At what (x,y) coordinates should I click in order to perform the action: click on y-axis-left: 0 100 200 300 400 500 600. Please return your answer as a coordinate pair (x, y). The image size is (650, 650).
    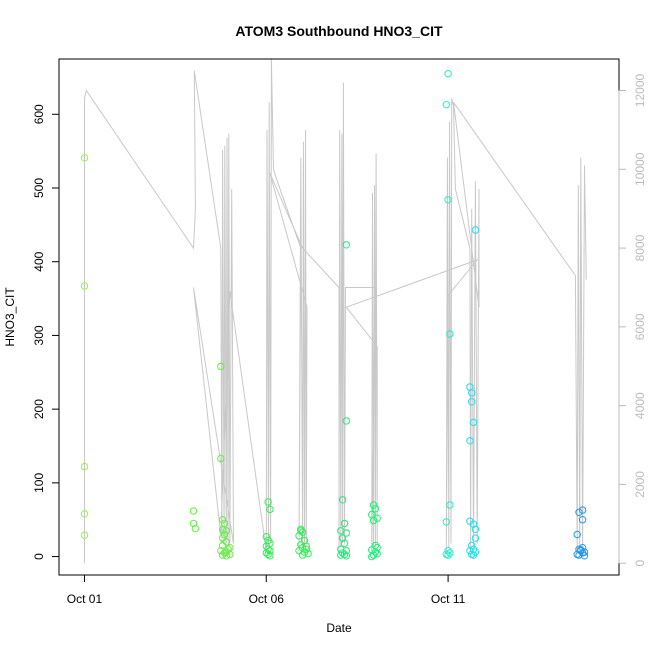
    Looking at the image, I should click on (45, 332).